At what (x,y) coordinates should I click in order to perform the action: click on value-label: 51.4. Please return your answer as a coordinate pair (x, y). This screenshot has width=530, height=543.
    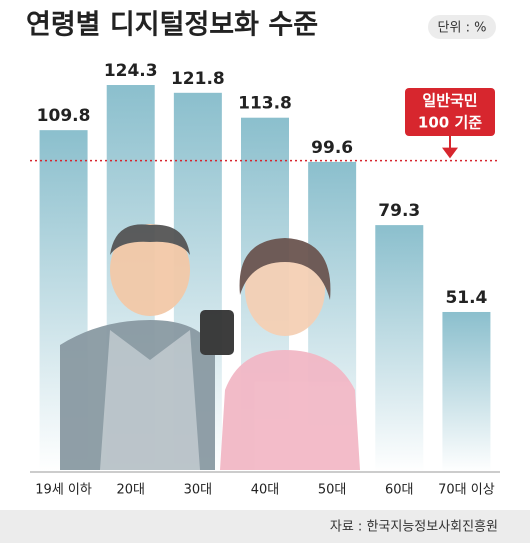
    Looking at the image, I should click on (466, 298).